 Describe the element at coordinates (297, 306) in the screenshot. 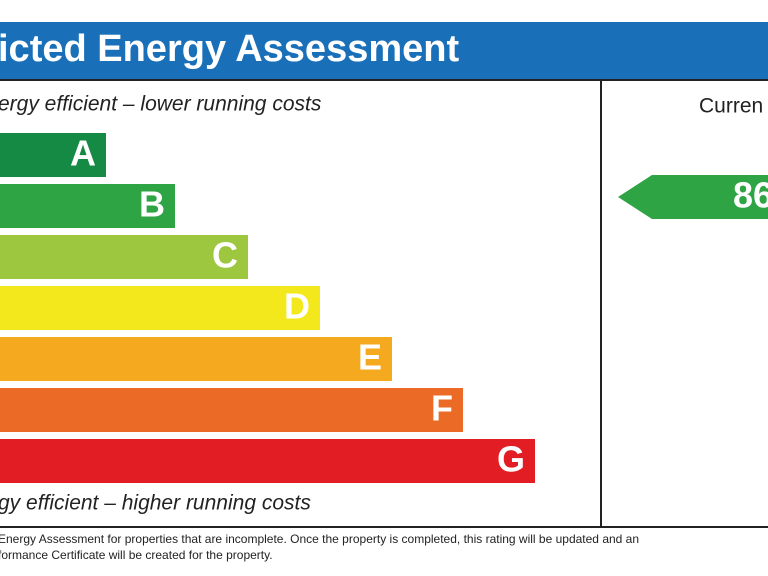

I see `band-letter: D` at that location.